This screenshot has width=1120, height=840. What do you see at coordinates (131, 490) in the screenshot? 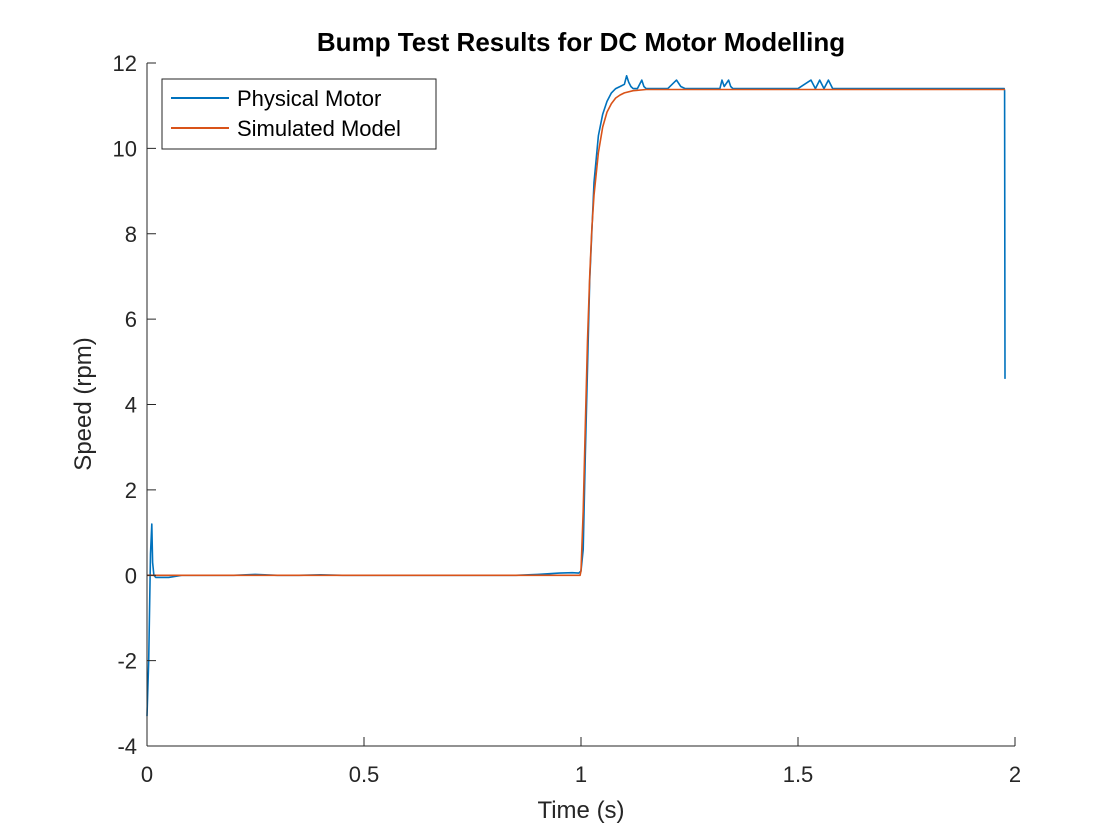
I see `y-tick-label: 2` at bounding box center [131, 490].